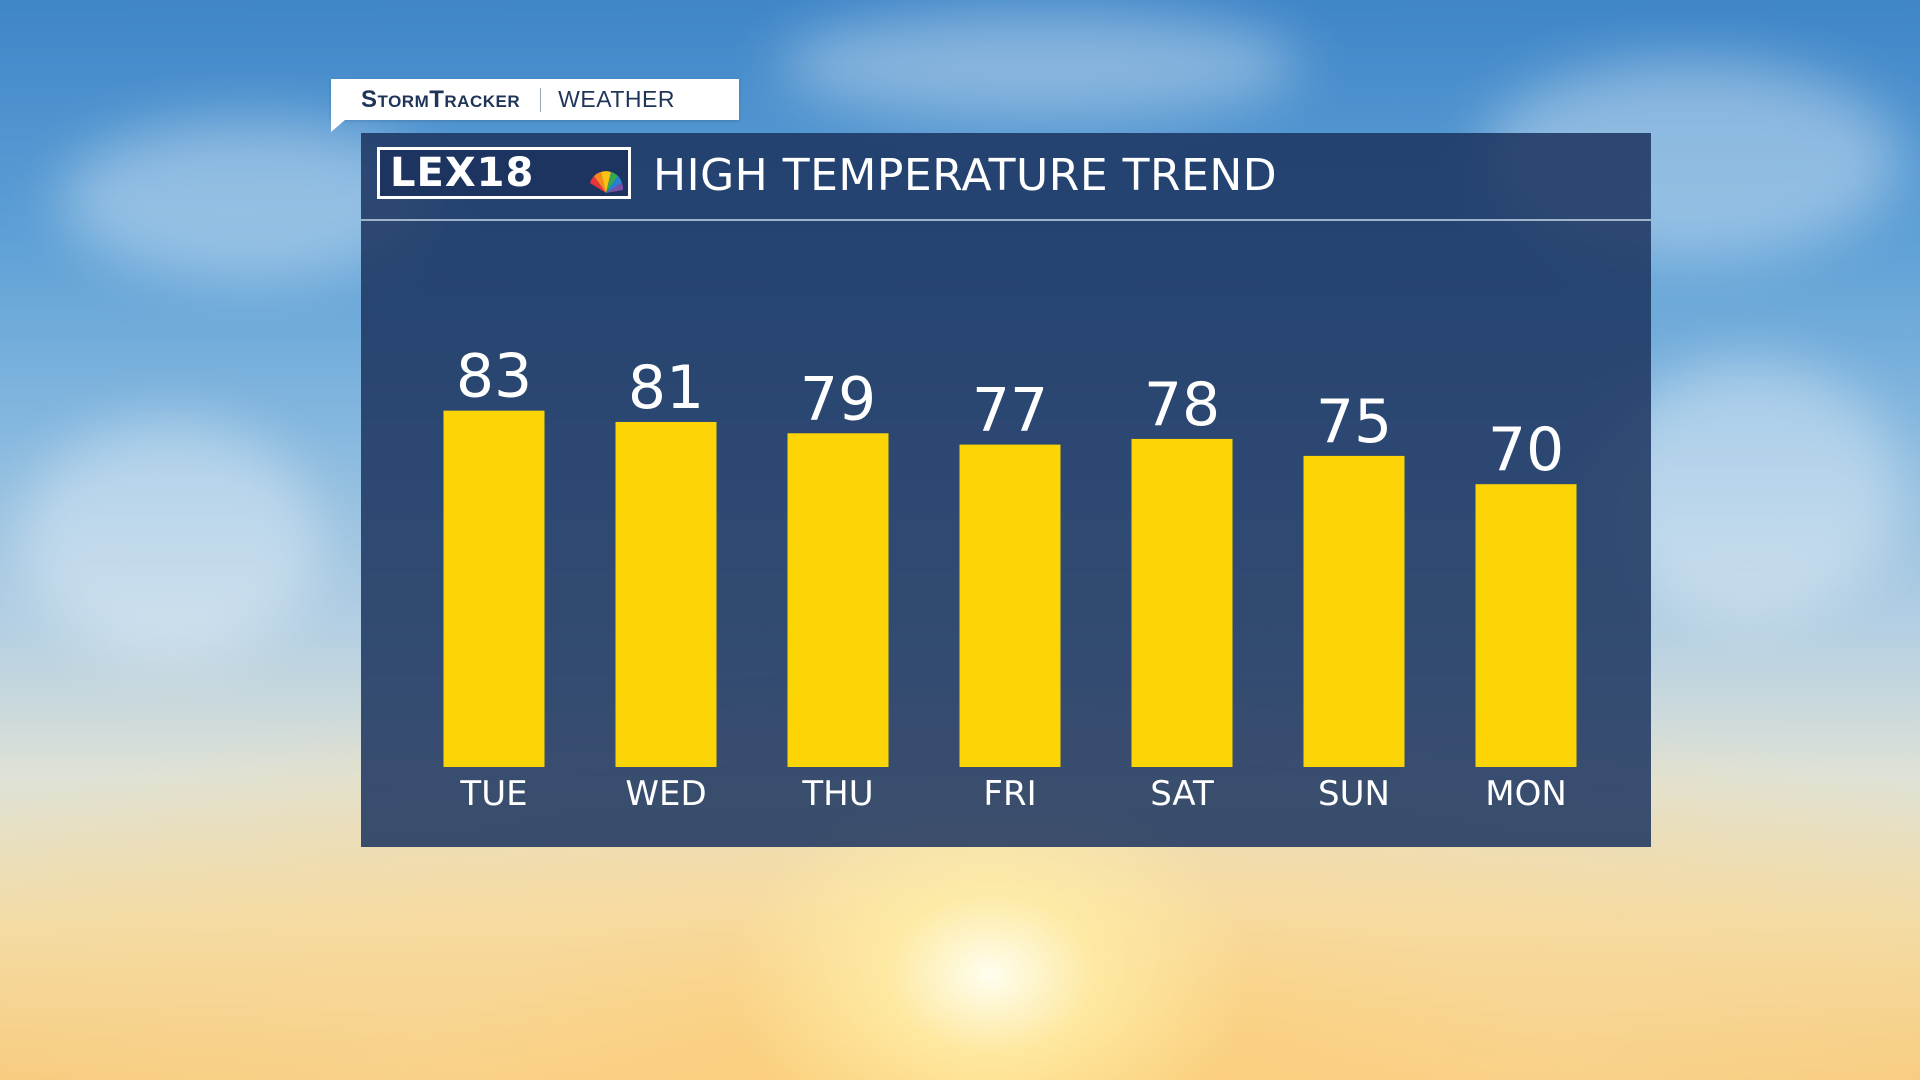 The height and width of the screenshot is (1080, 1920). Describe the element at coordinates (1009, 794) in the screenshot. I see `category-label-fri: FRI` at that location.